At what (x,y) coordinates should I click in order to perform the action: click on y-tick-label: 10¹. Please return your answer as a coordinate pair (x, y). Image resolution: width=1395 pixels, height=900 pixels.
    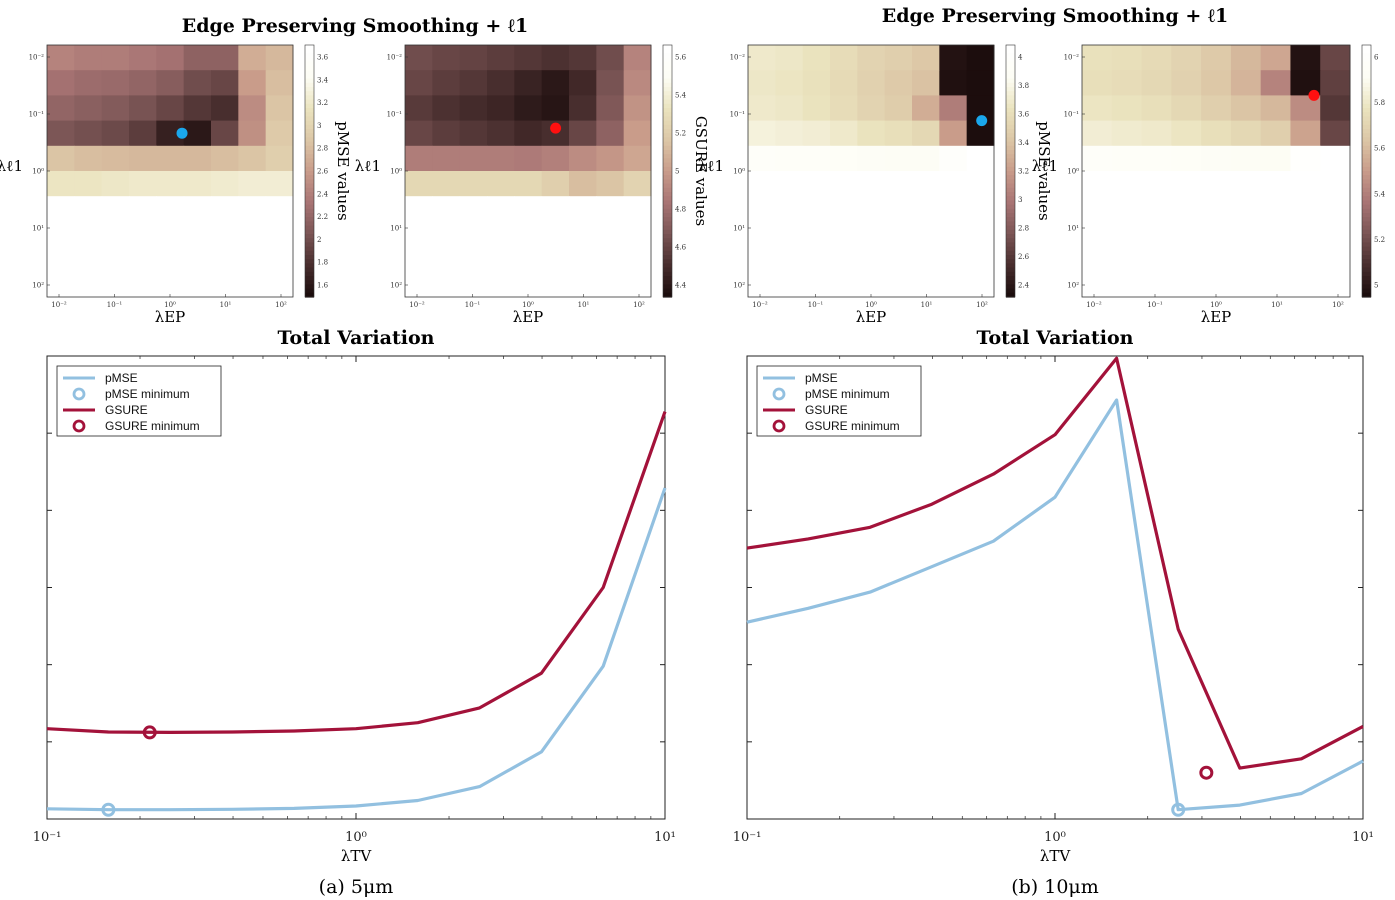
    Looking at the image, I should click on (396, 229).